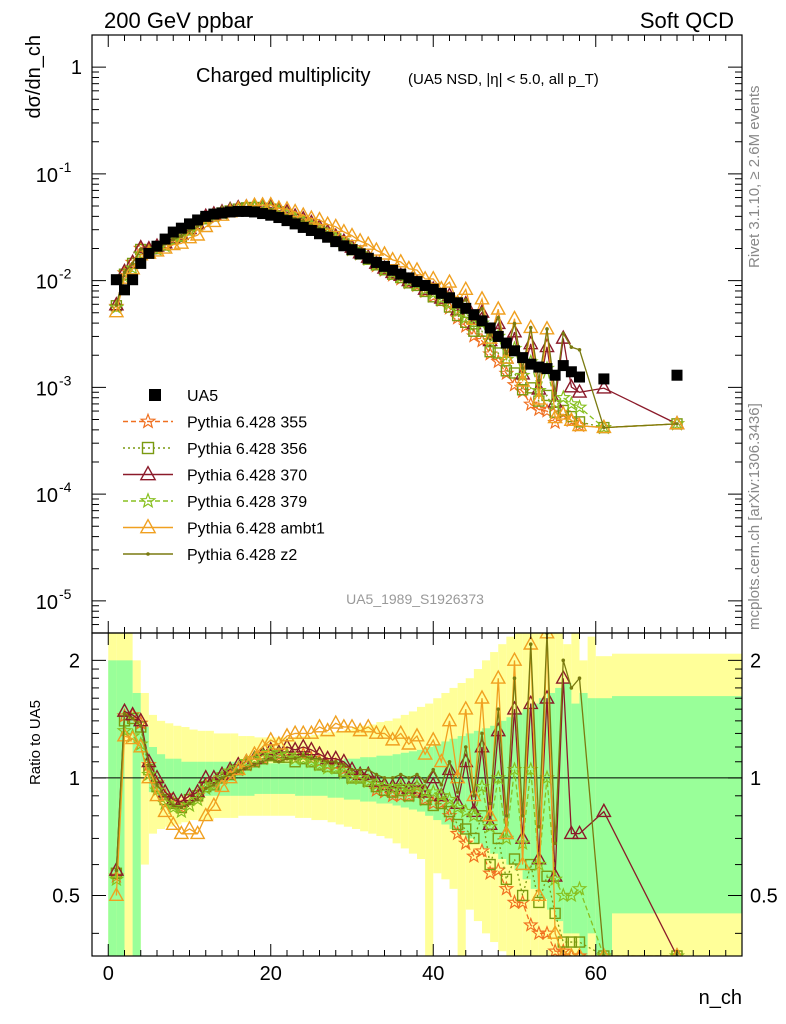 This screenshot has height=1024, width=786. What do you see at coordinates (415, 599) in the screenshot?
I see `analysis-label: UA5_1989_S1926373` at bounding box center [415, 599].